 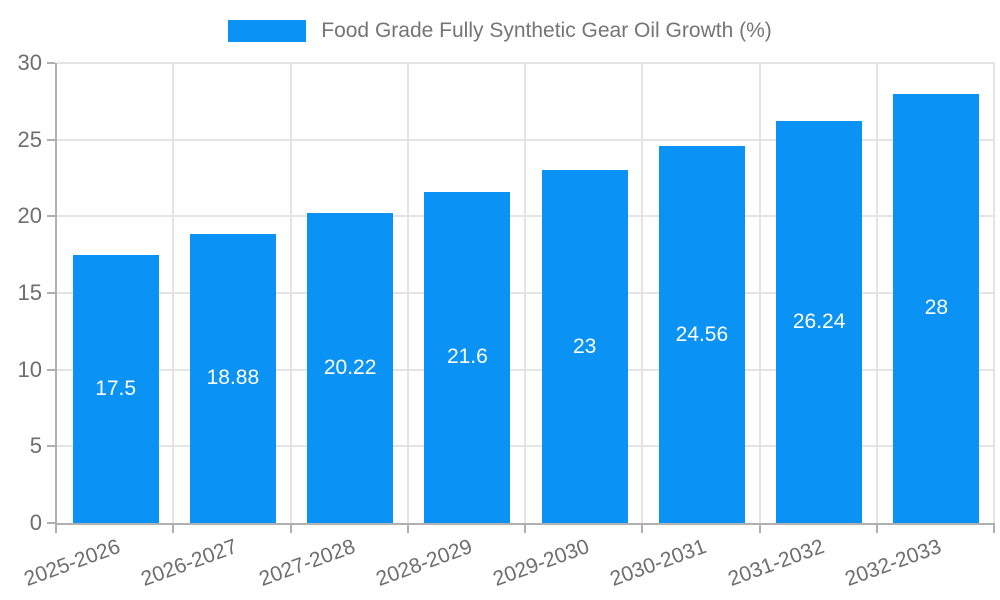 I want to click on x-tick-label: 2027-2028, so click(x=306, y=563).